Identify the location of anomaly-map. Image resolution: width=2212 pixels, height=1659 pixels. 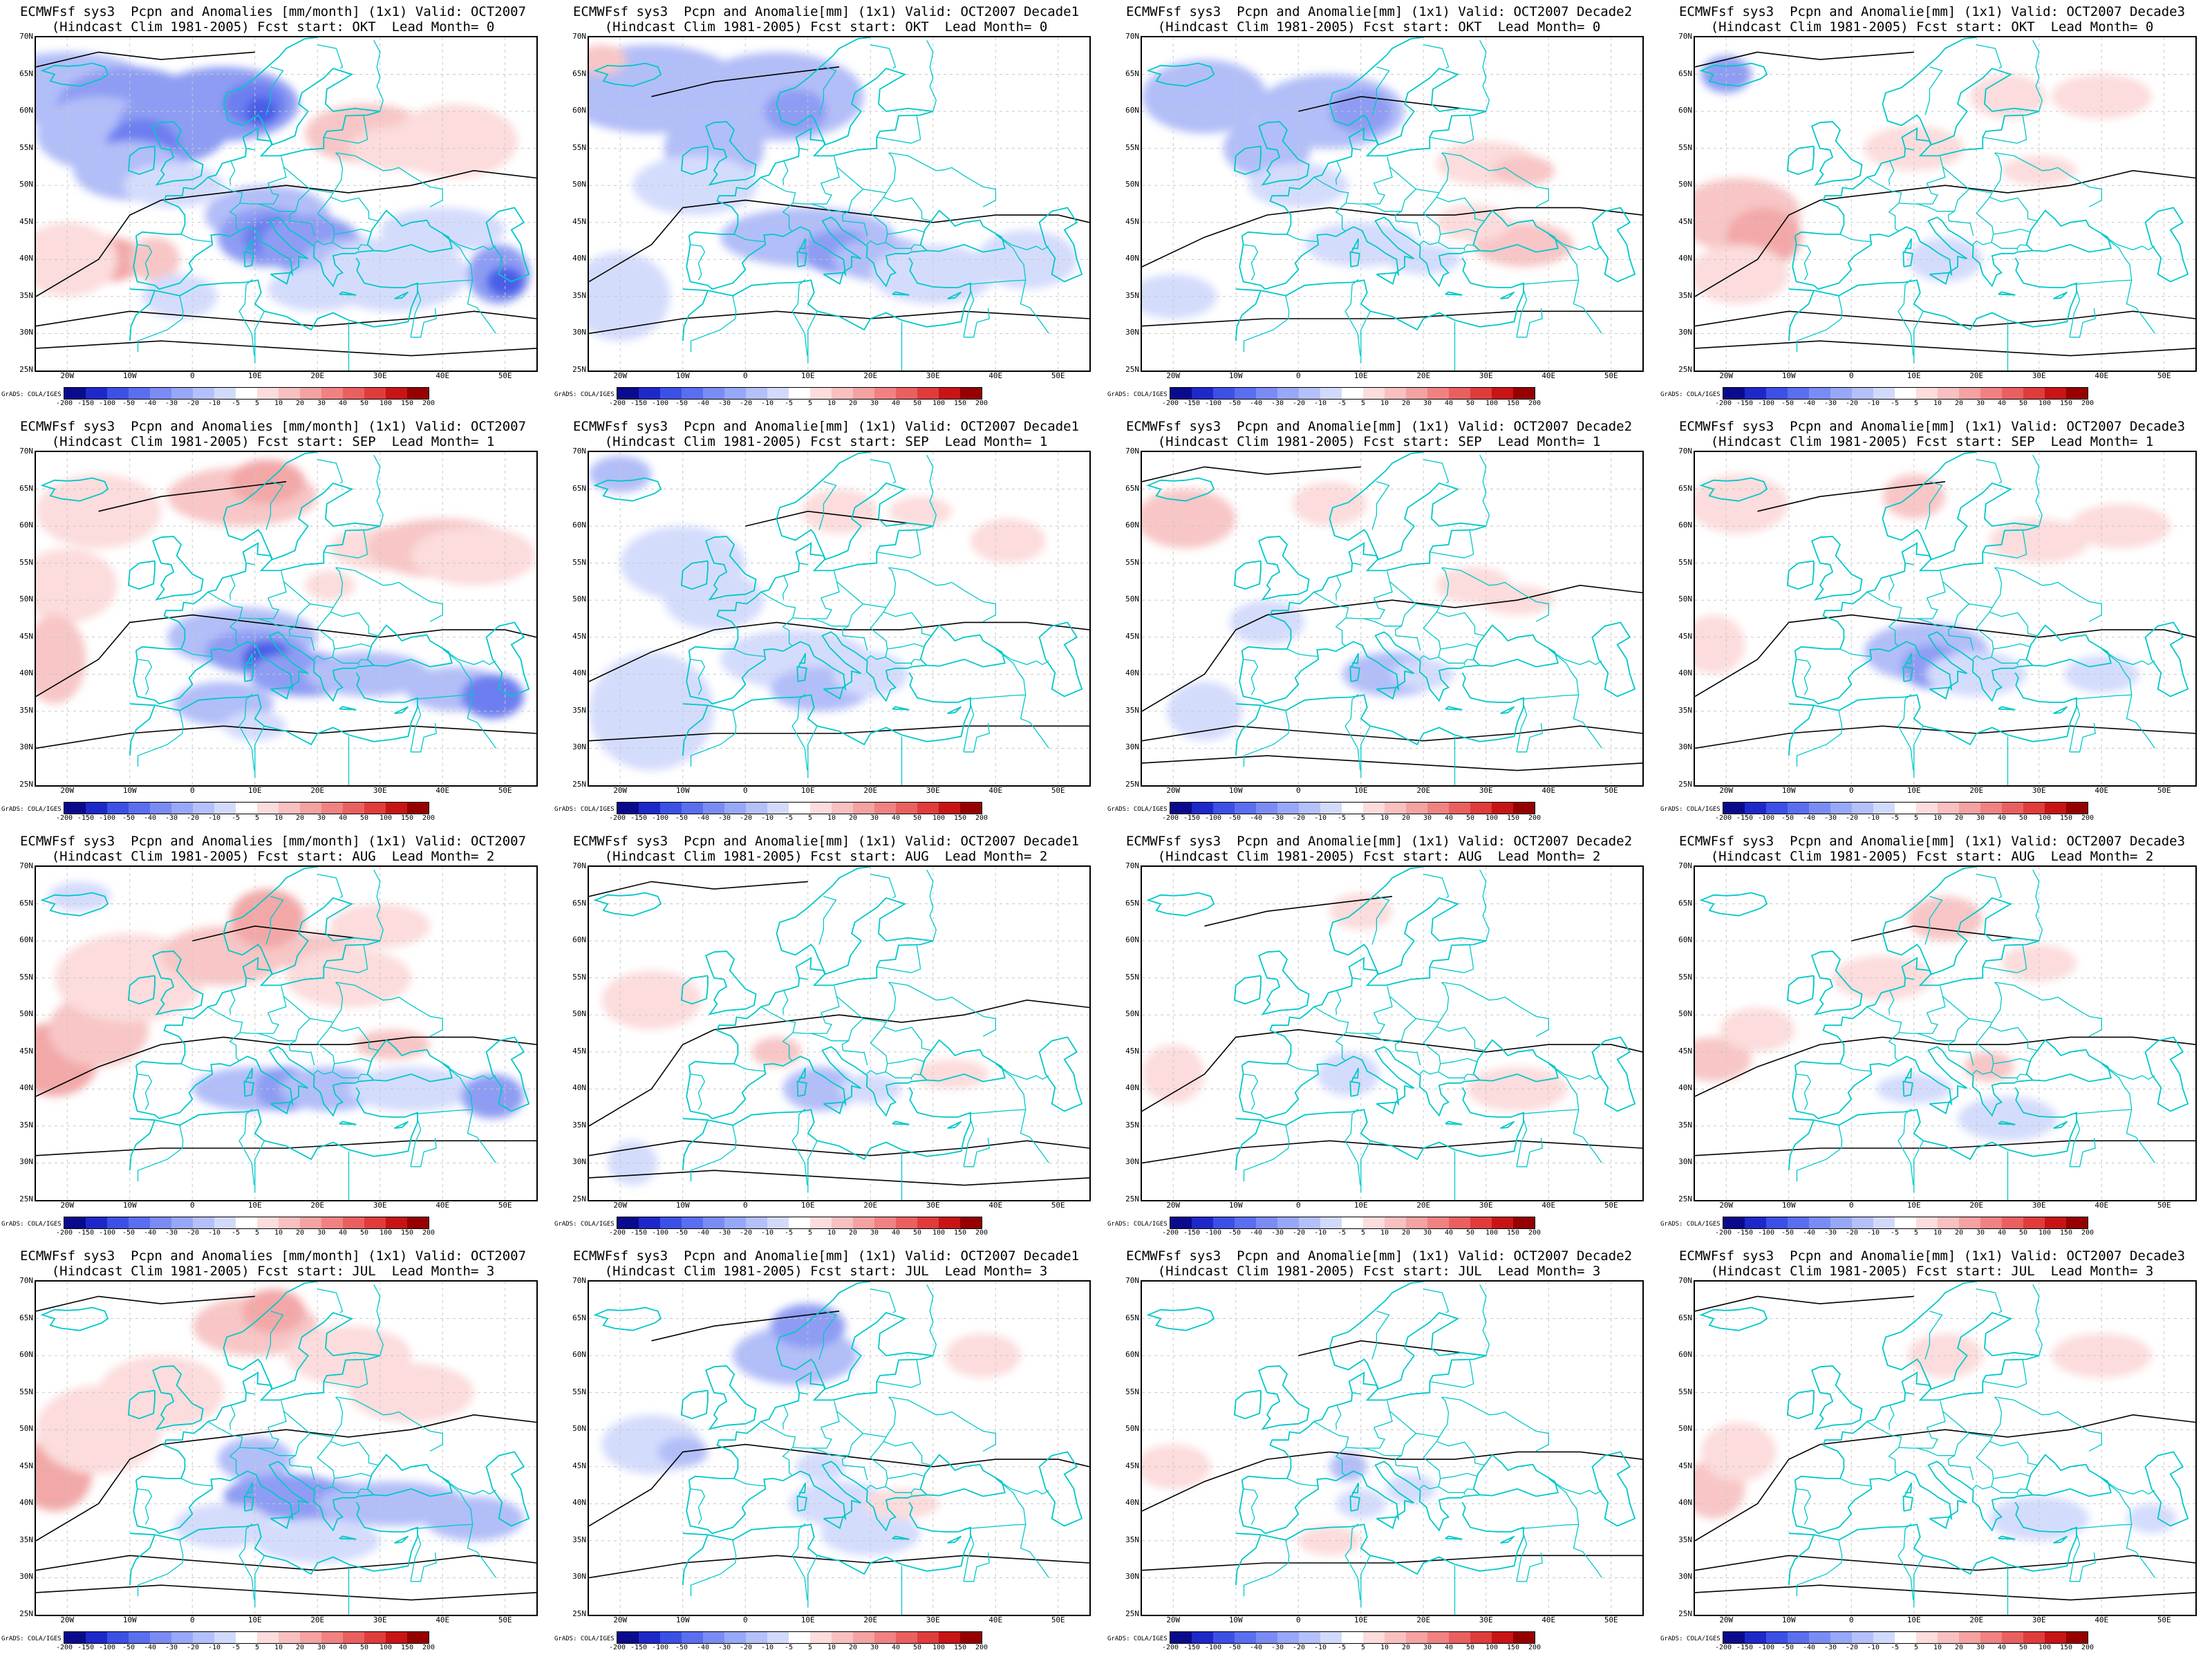
(286, 619).